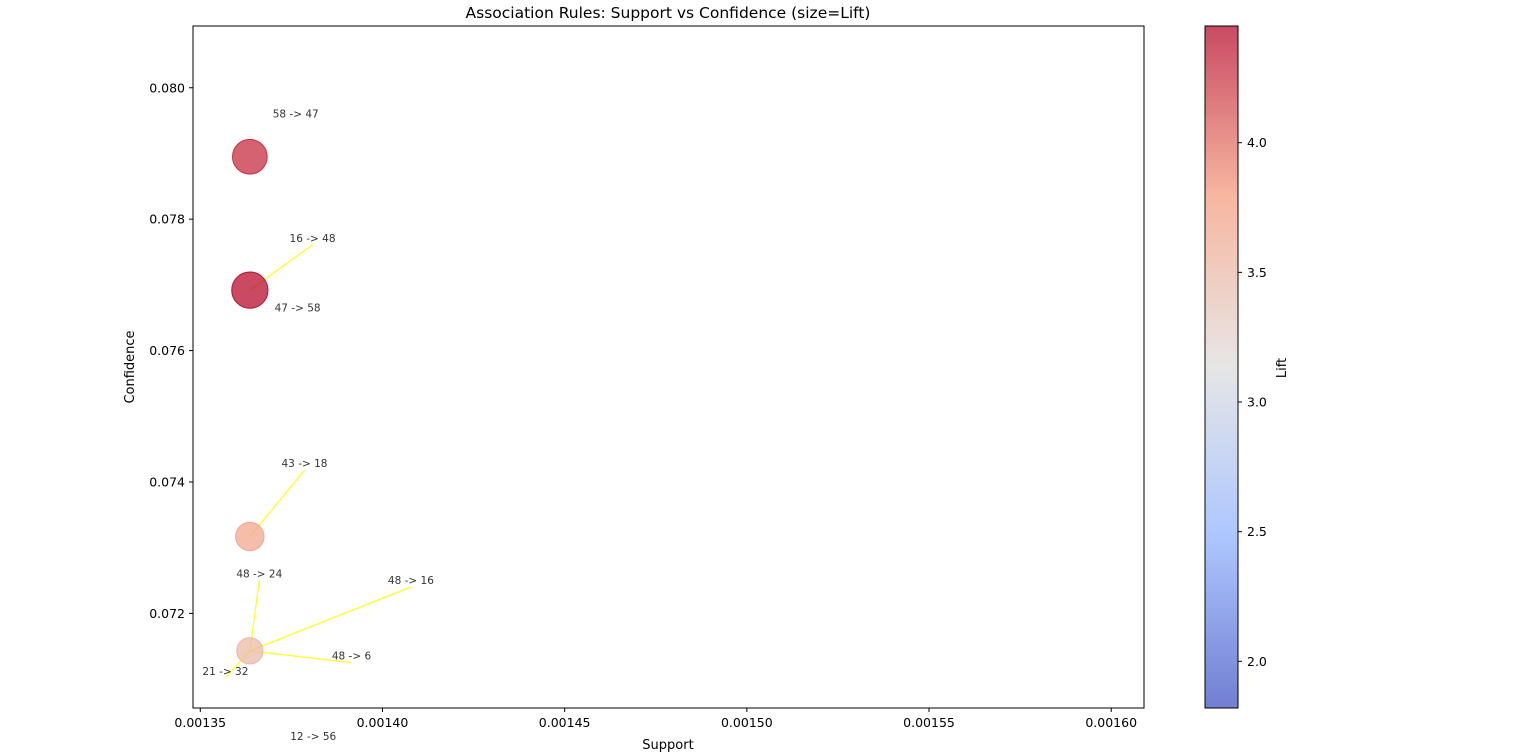  Describe the element at coordinates (167, 87) in the screenshot. I see `y-tick-label: 0.080` at that location.